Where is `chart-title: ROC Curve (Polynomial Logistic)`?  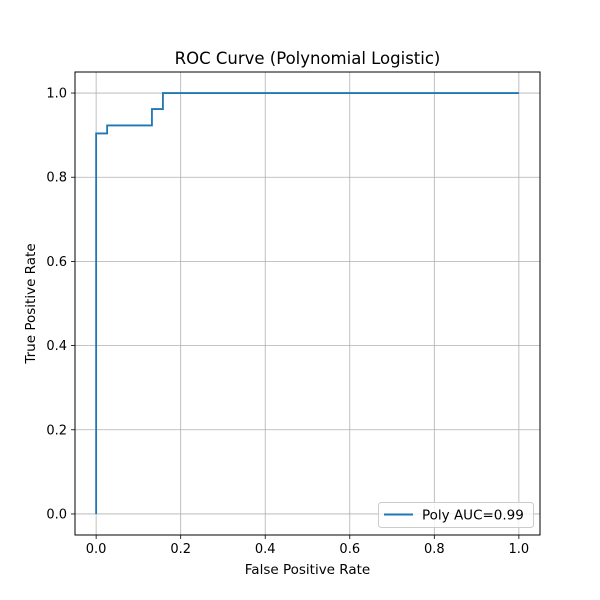
chart-title: ROC Curve (Polynomial Logistic) is located at coordinates (308, 58).